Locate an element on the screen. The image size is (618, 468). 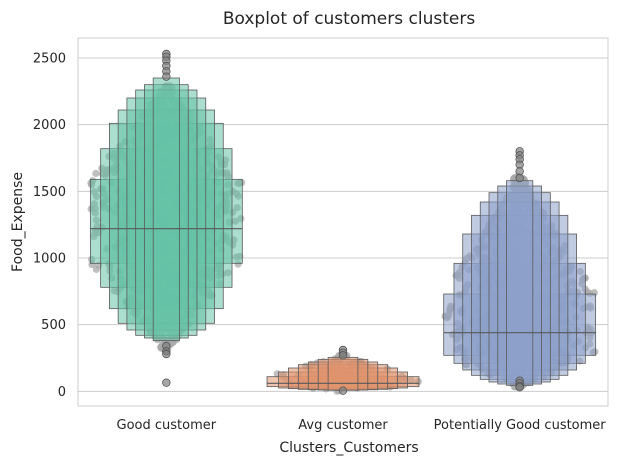
y-tick-label: 1500 is located at coordinates (49, 192).